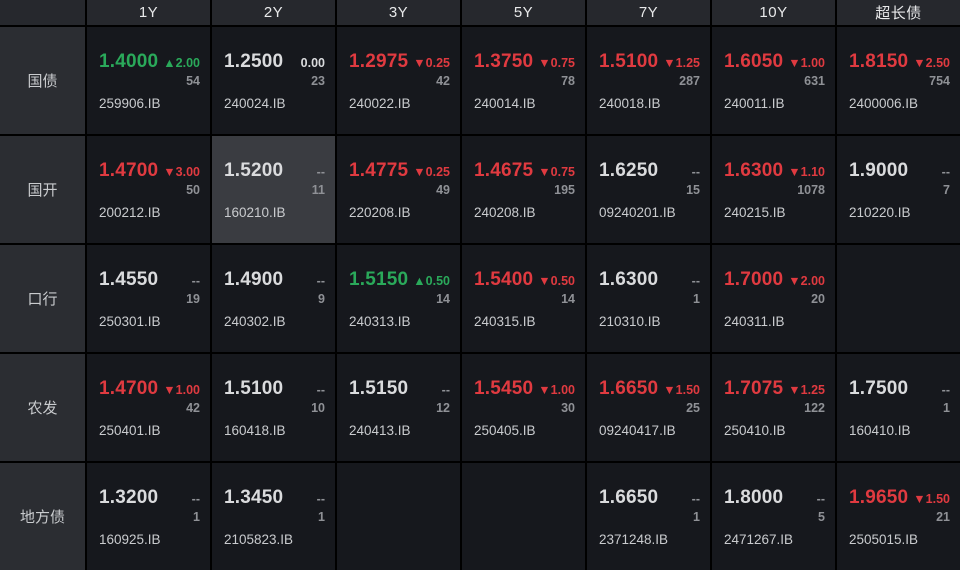  What do you see at coordinates (42, 516) in the screenshot?
I see `row-label-地方债: 地方债` at bounding box center [42, 516].